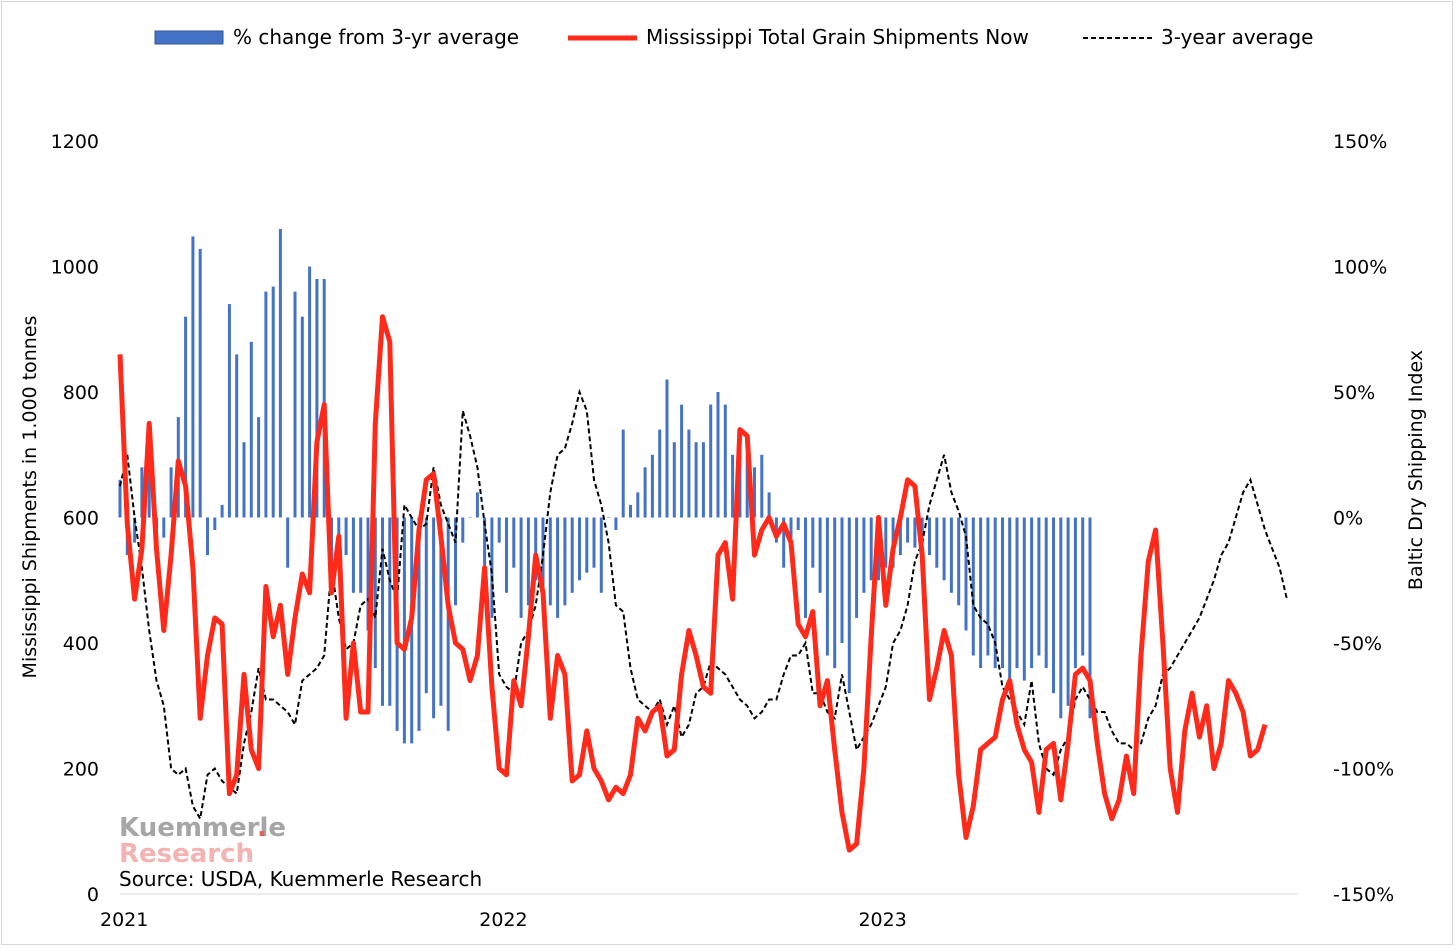  Describe the element at coordinates (81, 644) in the screenshot. I see `y-tick-label: 400` at that location.